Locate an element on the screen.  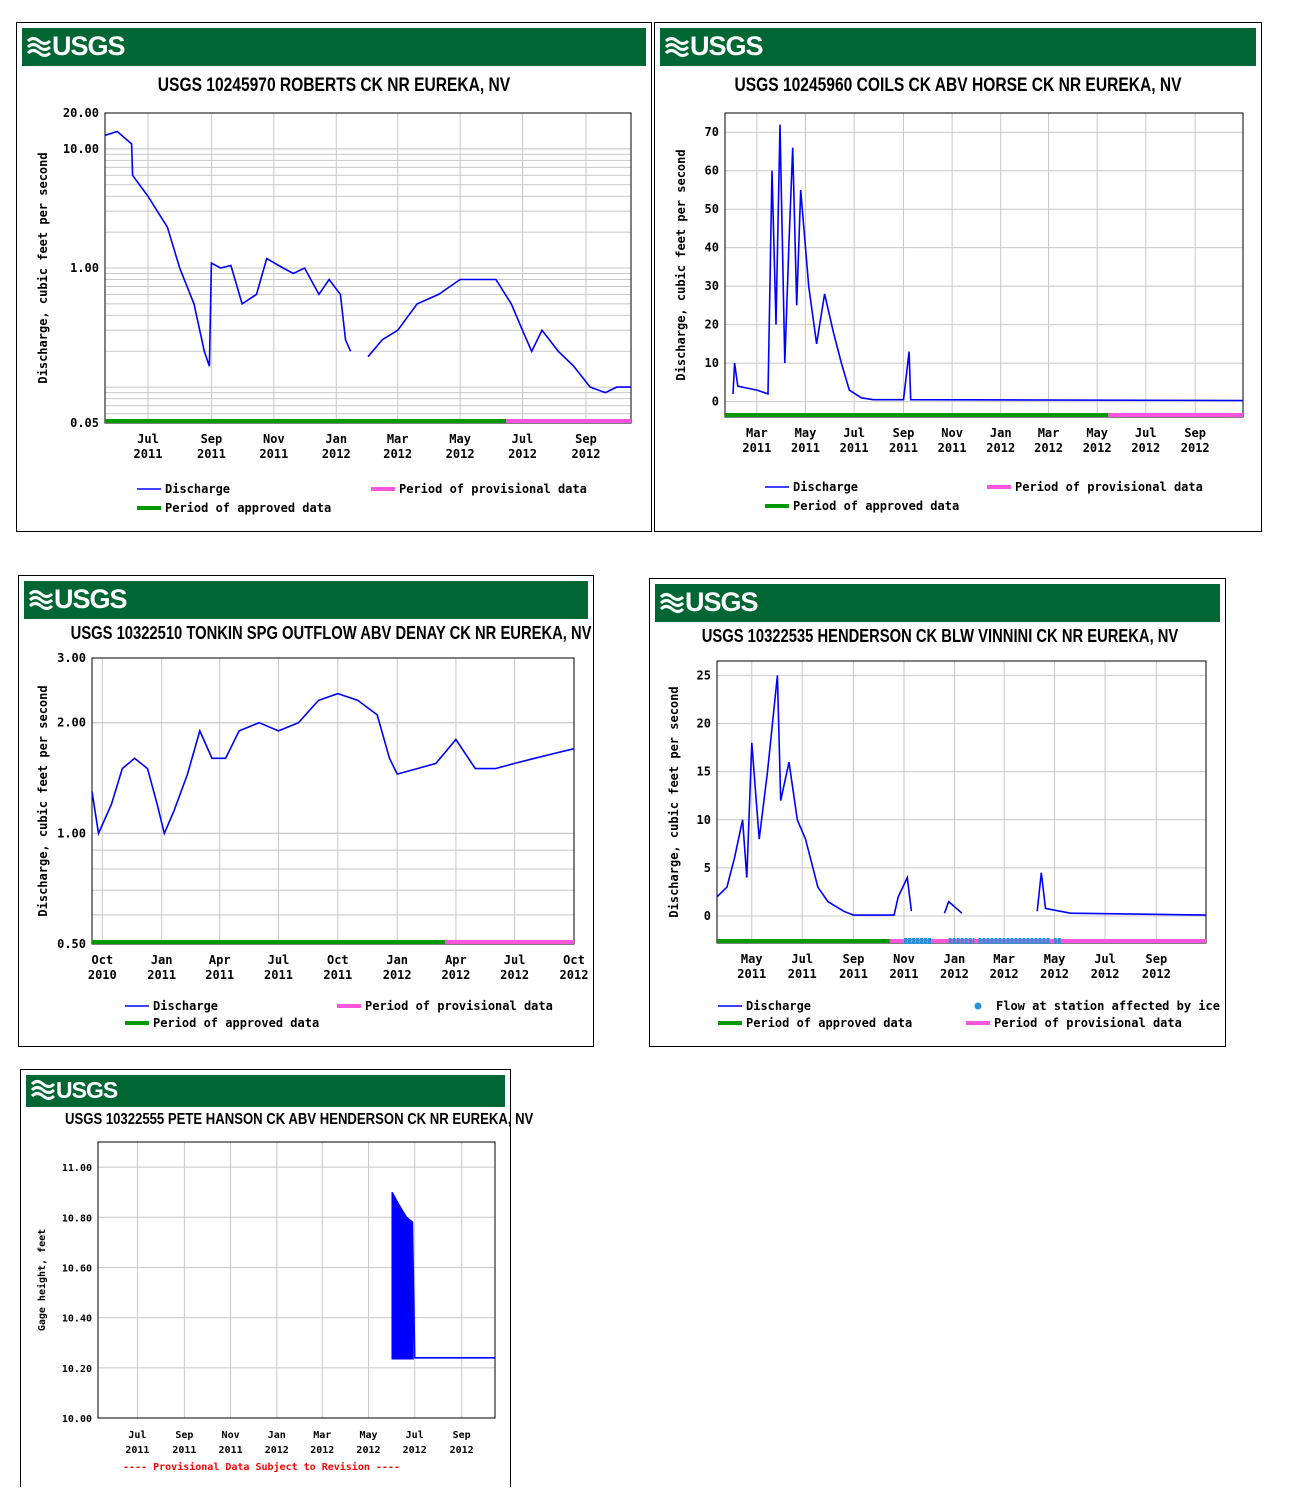
y-tick-label: 20 is located at coordinates (712, 325).